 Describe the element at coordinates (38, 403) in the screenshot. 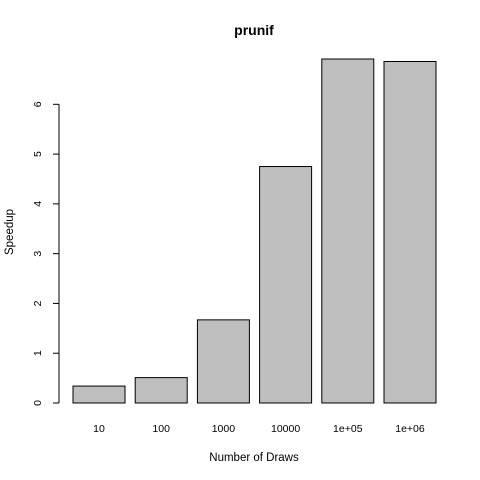

I see `y-tick-label: 0` at that location.